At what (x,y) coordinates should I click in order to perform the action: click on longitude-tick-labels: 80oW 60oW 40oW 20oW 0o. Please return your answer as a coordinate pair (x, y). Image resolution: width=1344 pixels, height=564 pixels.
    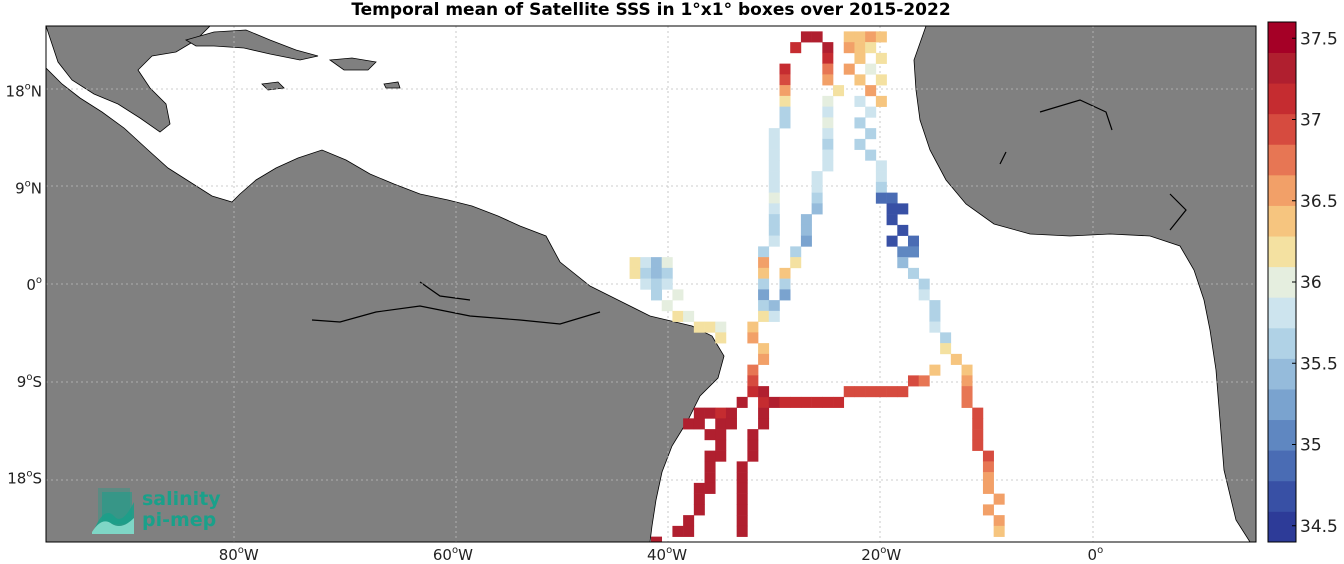
    Looking at the image, I should click on (661, 554).